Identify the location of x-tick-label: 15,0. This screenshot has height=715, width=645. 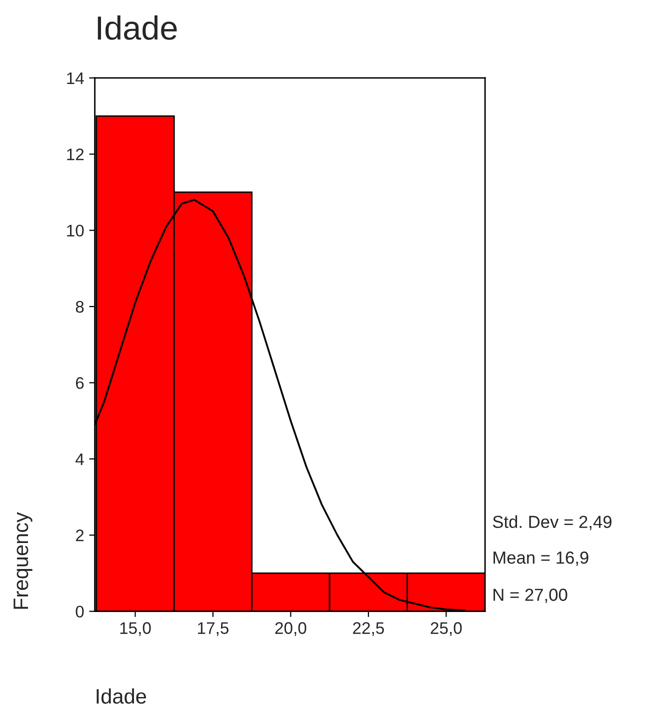
(135, 629).